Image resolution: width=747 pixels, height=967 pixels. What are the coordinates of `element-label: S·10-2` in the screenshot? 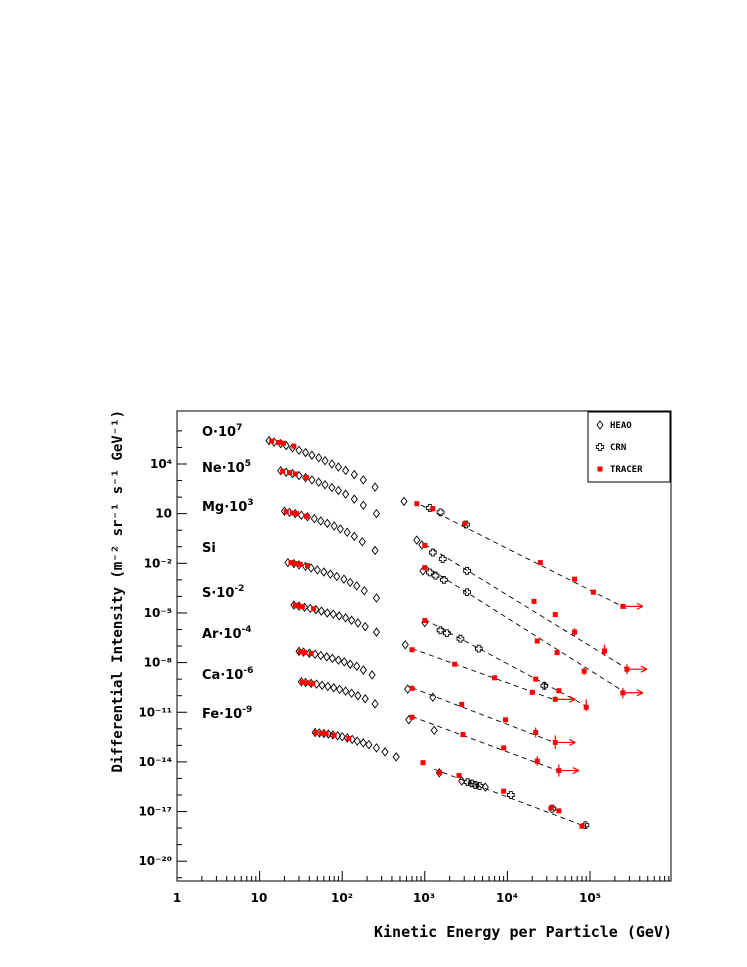 It's located at (223, 592).